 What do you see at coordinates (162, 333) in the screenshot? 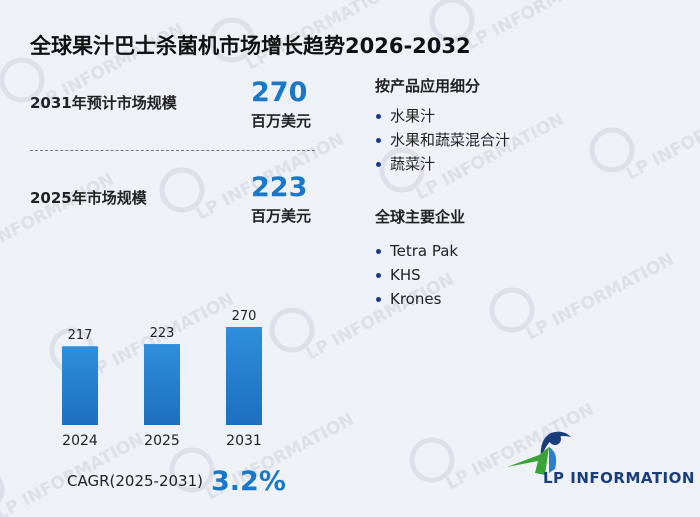
I see `bar-value-label: 223` at bounding box center [162, 333].